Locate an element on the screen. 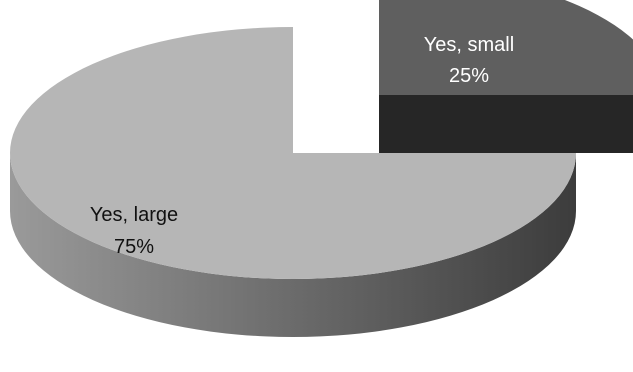 This screenshot has width=633, height=372. slice-label-yes-large-name: Yes, large is located at coordinates (134, 215).